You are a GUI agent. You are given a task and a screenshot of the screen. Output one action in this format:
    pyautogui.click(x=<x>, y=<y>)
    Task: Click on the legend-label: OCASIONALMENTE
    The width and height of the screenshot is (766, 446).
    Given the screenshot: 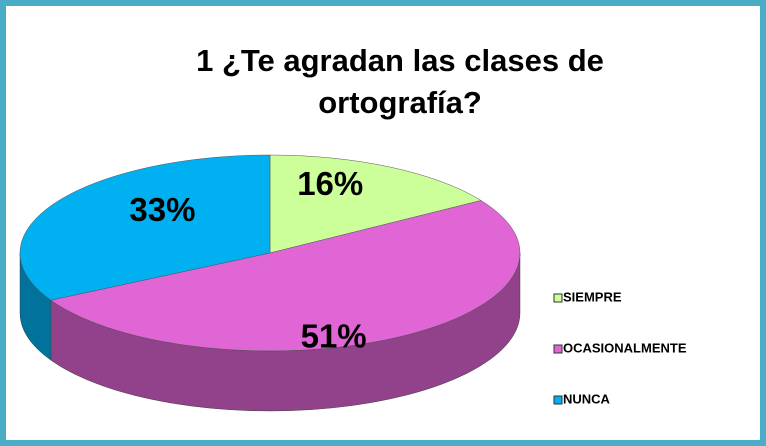 What is the action you would take?
    pyautogui.click(x=625, y=347)
    